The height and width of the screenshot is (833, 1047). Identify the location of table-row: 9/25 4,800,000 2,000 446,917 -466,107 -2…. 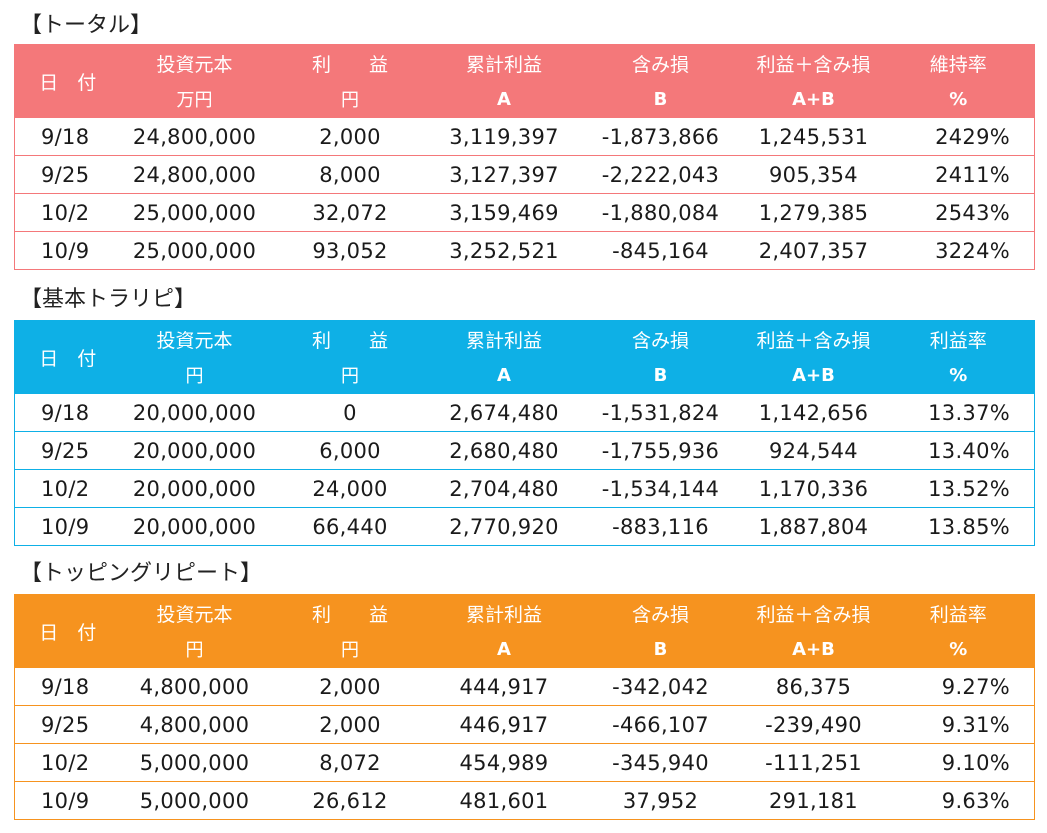
(524, 724).